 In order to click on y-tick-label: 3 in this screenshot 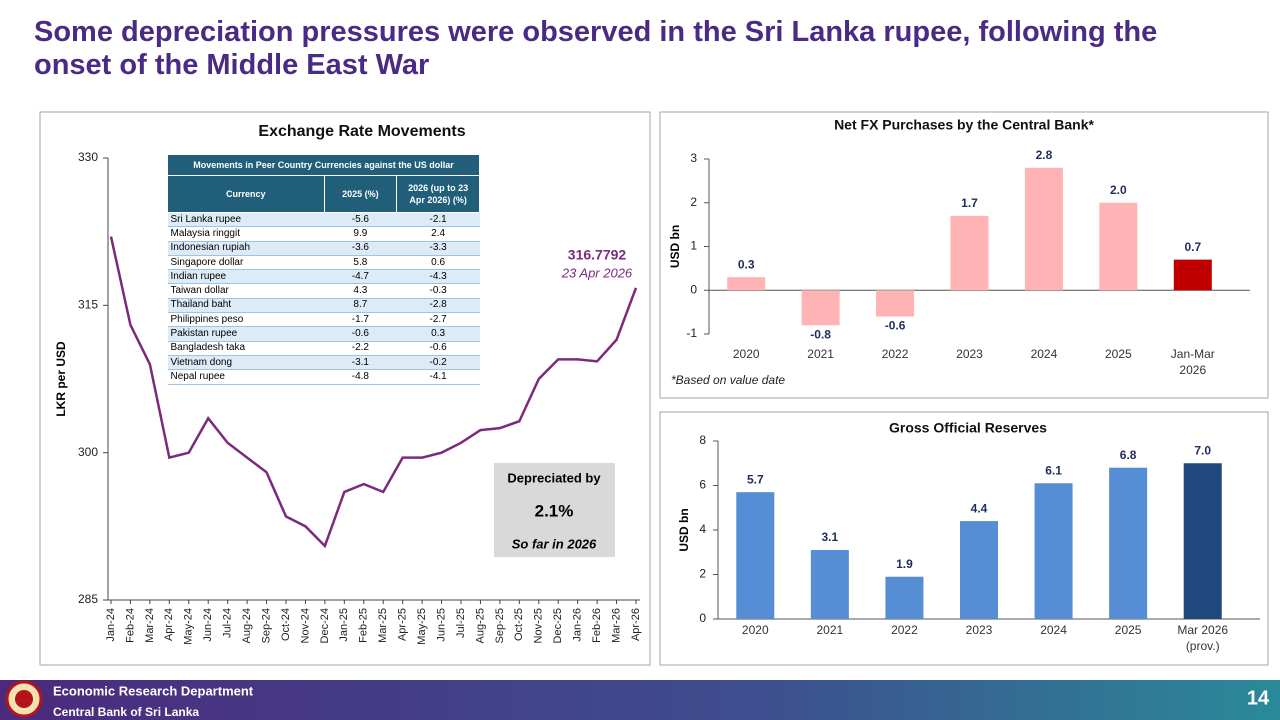, I will do `click(693, 158)`.